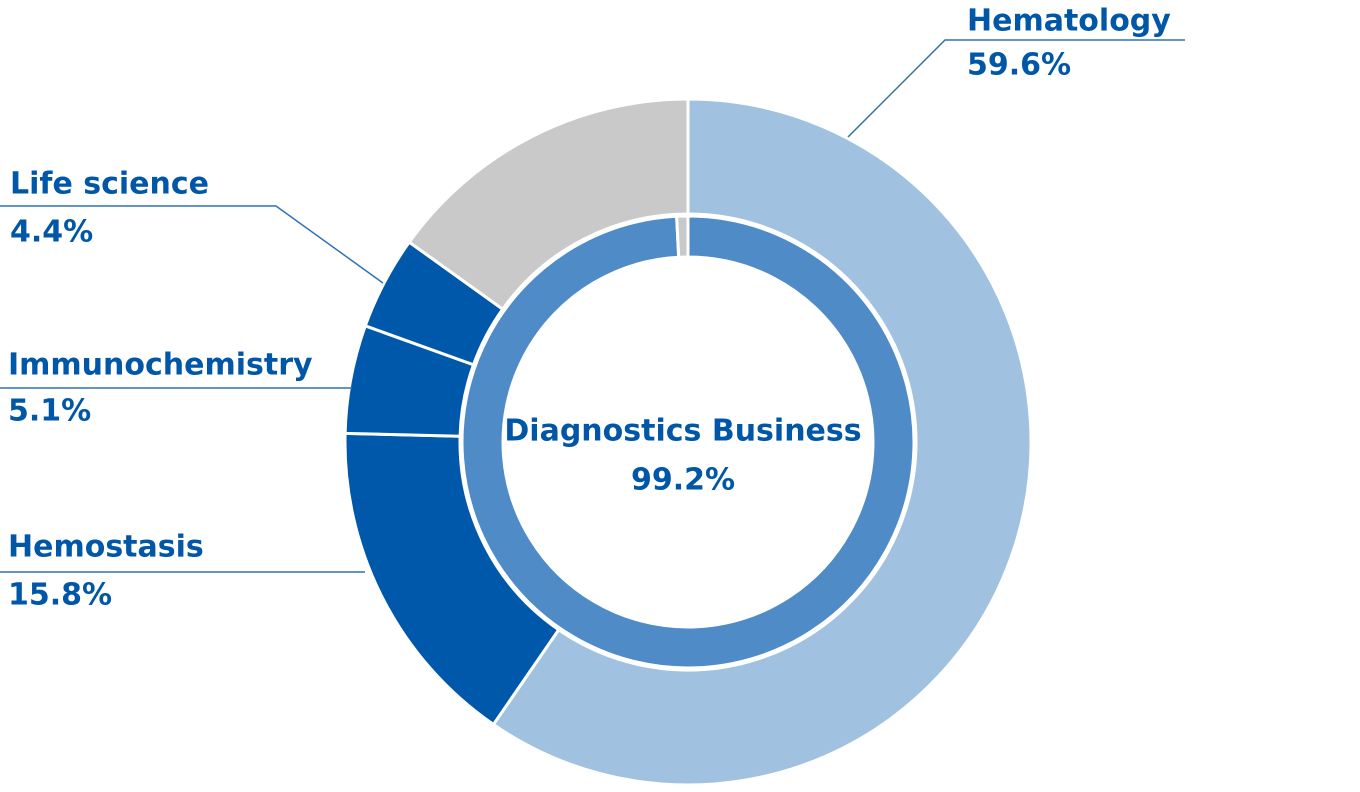  I want to click on category-label: Hematology, so click(1069, 21).